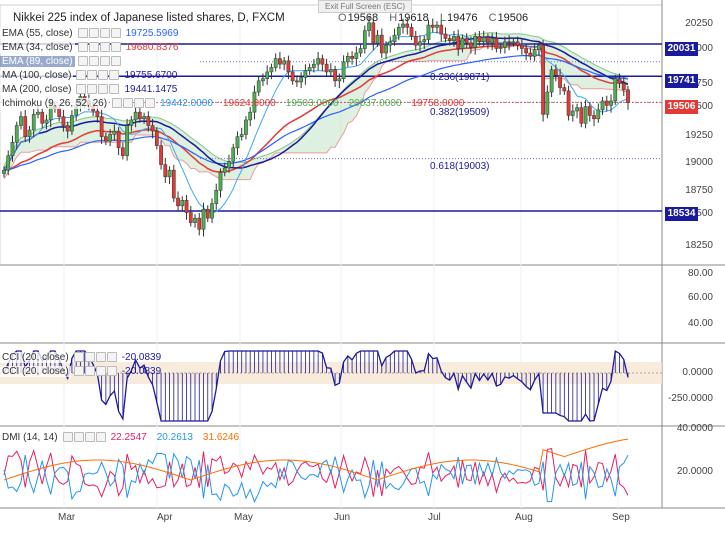 The height and width of the screenshot is (543, 725). I want to click on price-tick: 19500, so click(699, 106).